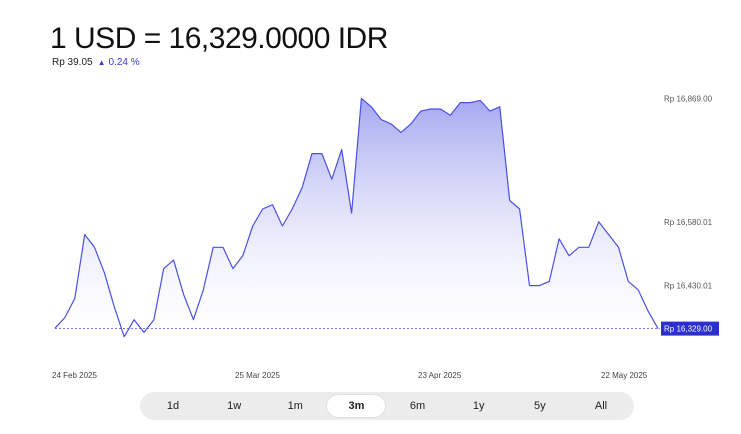 The width and height of the screenshot is (741, 434). What do you see at coordinates (295, 406) in the screenshot?
I see `range-button-1m: 1m` at bounding box center [295, 406].